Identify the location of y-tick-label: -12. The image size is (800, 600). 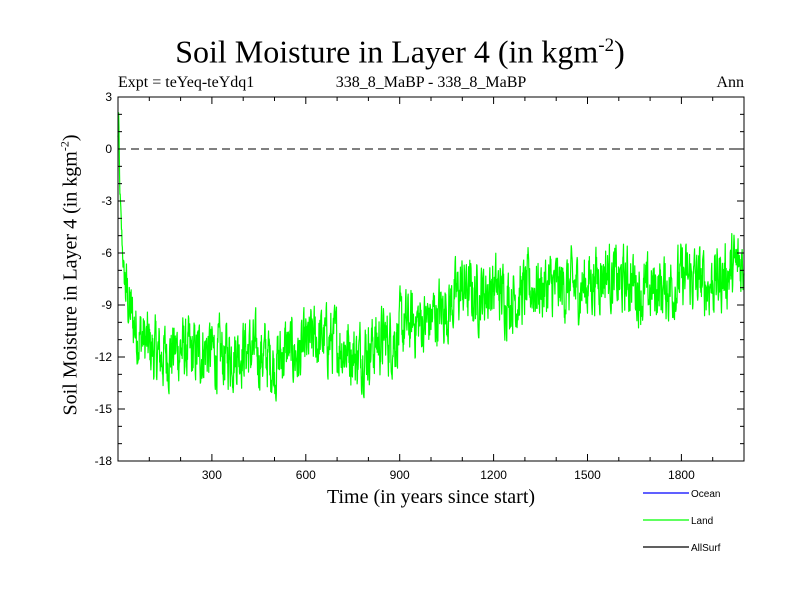
(104, 357).